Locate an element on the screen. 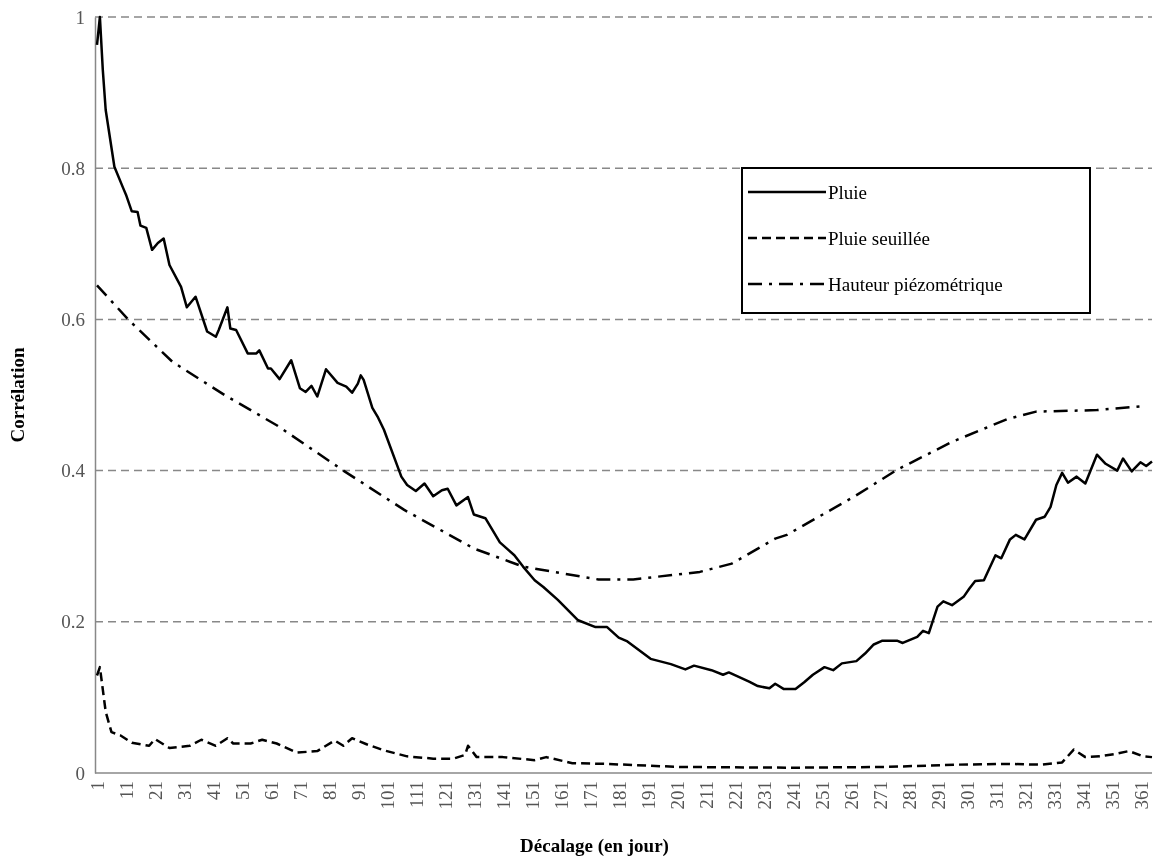 This screenshot has height=863, width=1153. line-series is located at coordinates (624, 717).